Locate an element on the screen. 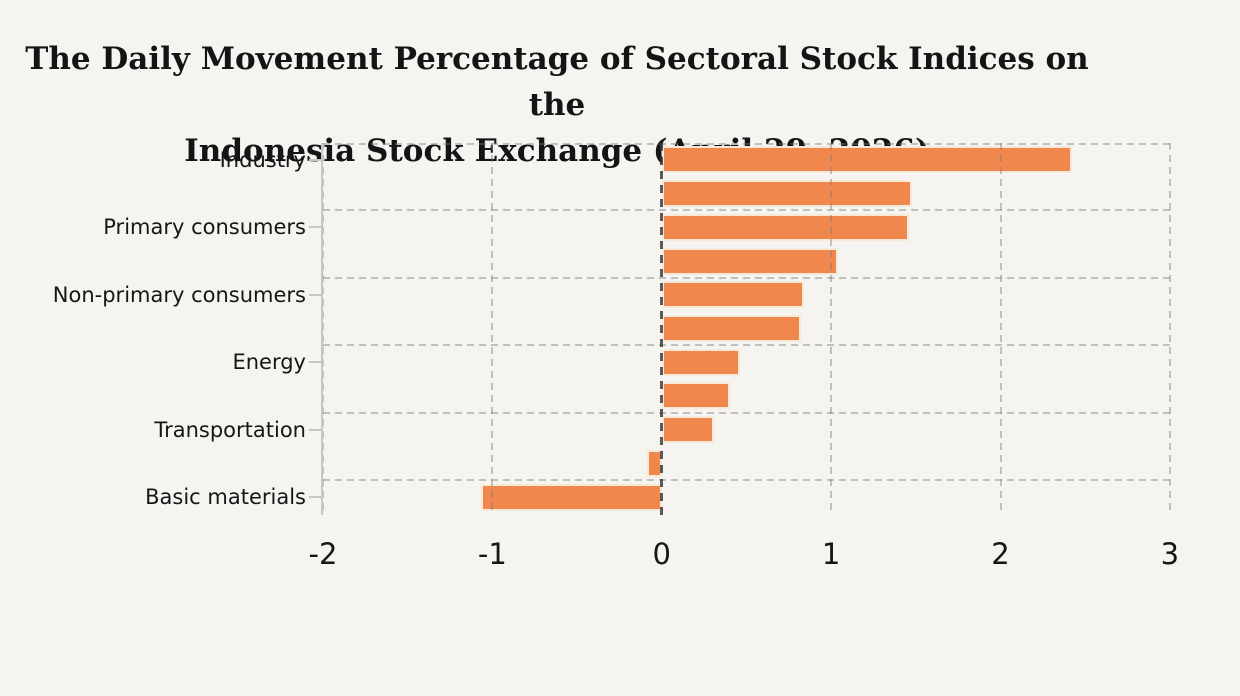  x-tick-label-2: 2 is located at coordinates (1000, 554).